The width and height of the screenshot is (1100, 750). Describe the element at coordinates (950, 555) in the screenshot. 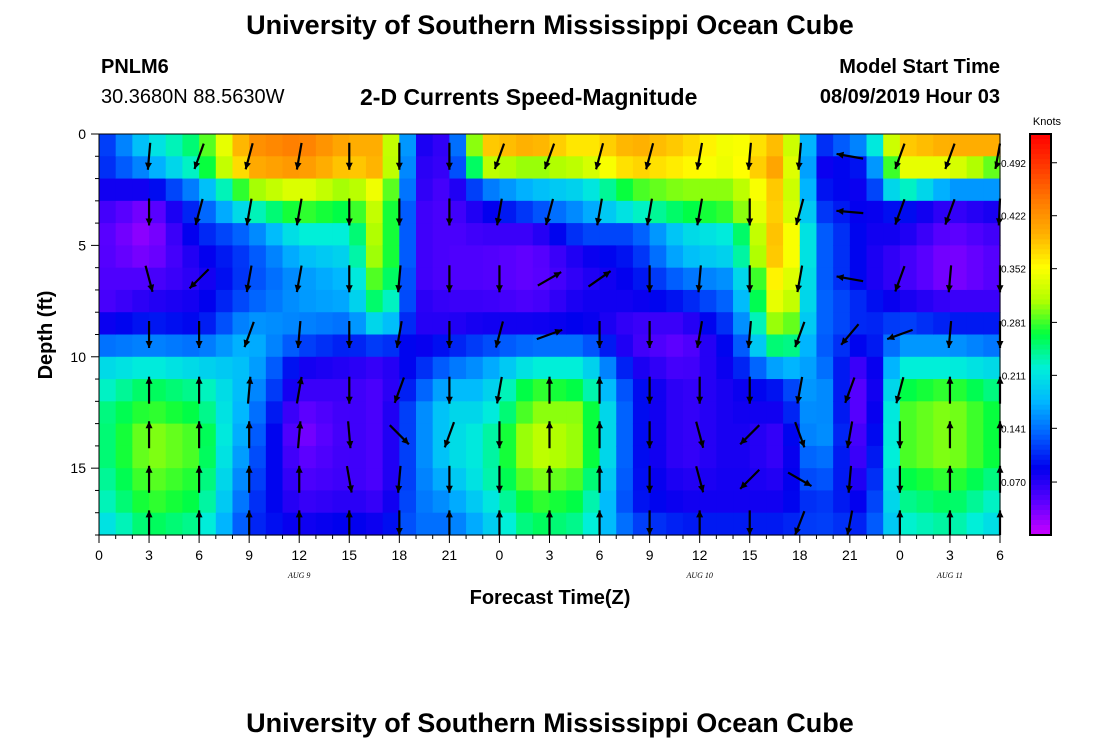

I see `x-tick-label: 3` at that location.